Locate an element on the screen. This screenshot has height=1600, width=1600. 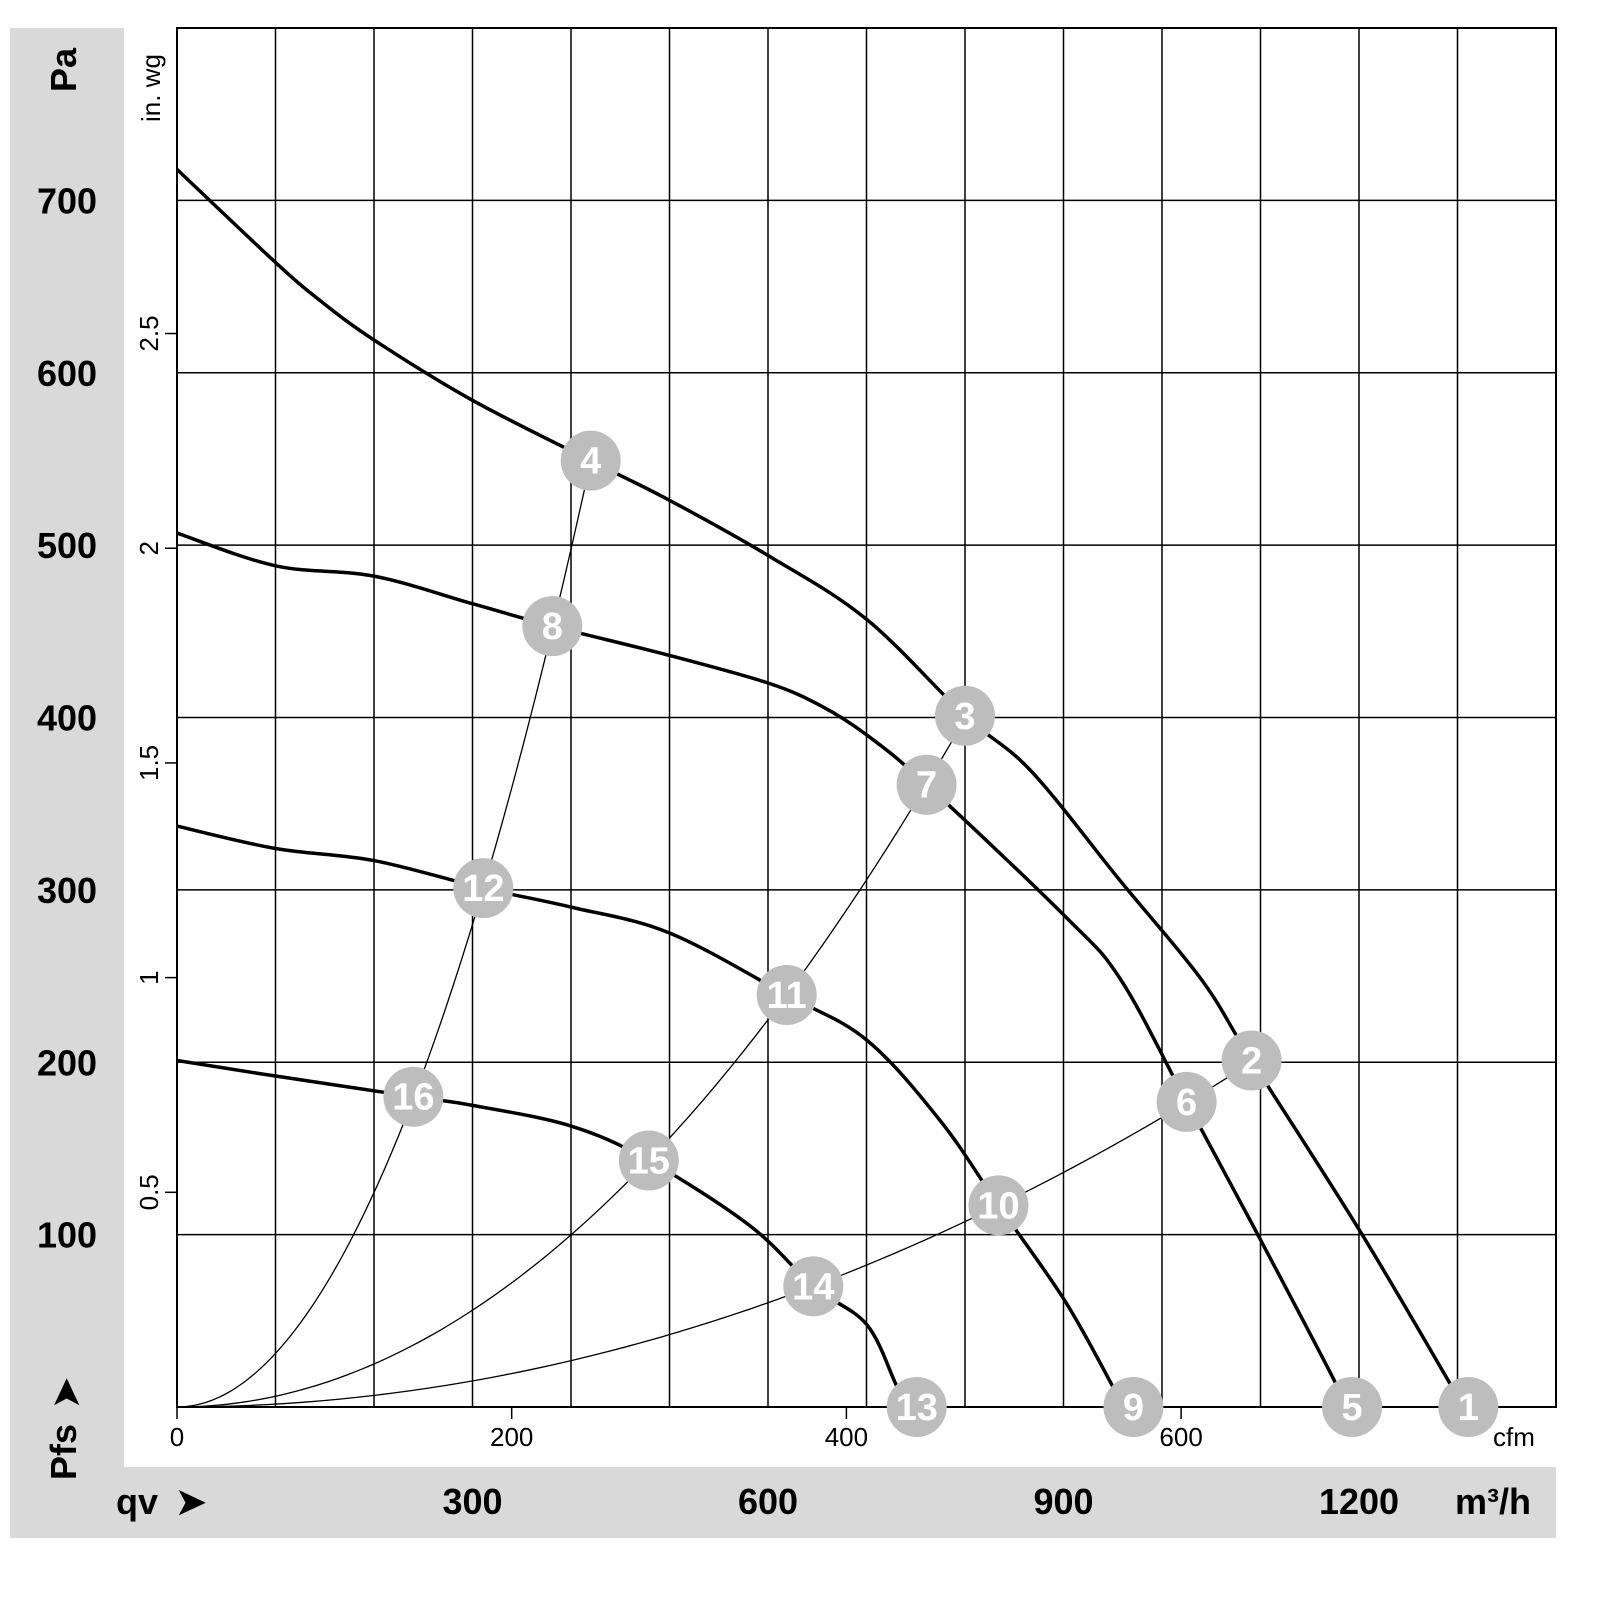
y-tick-label: 500 is located at coordinates (67, 545).